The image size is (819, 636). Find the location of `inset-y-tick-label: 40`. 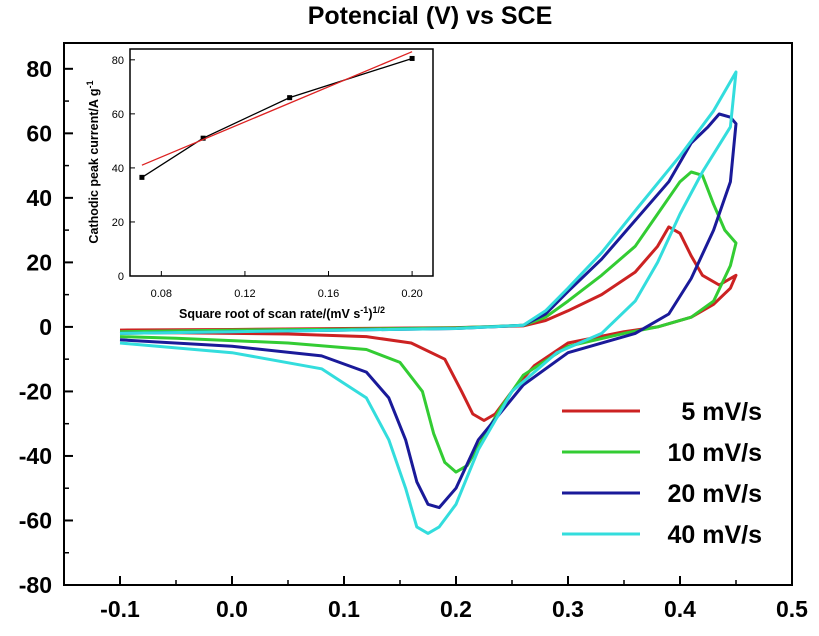

inset-y-tick-label: 40 is located at coordinates (118, 169).